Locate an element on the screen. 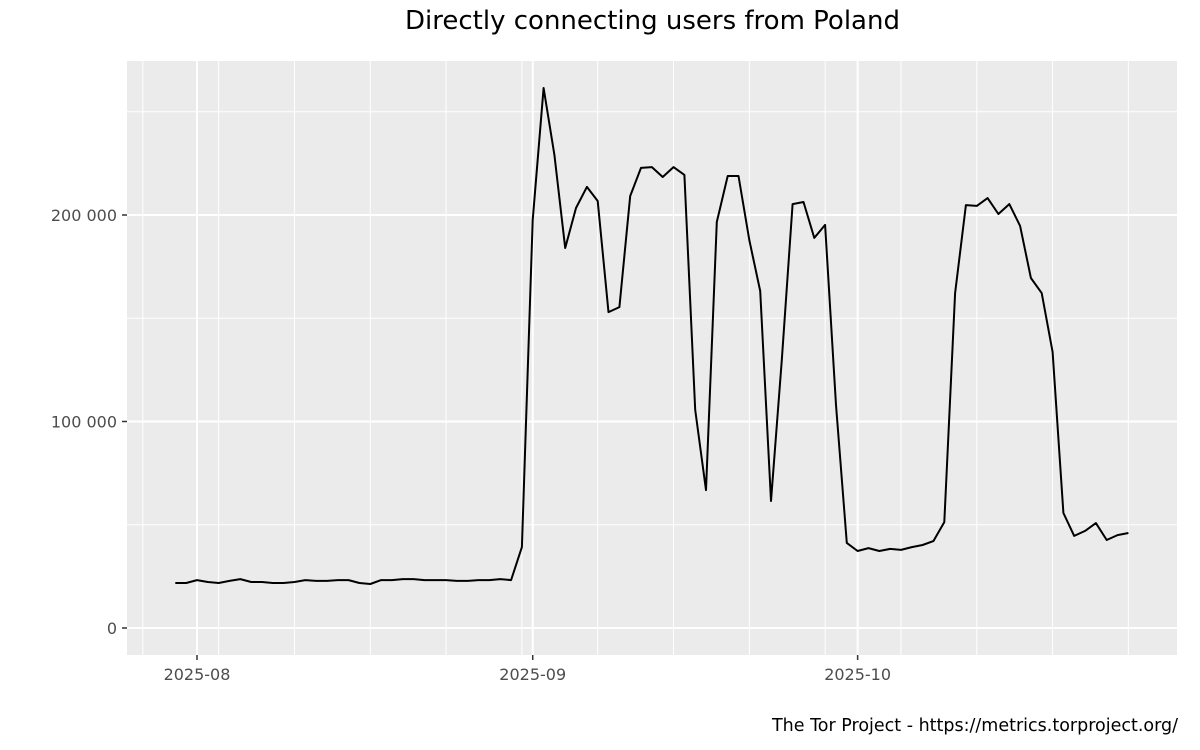  y-tick-label: 200 000 is located at coordinates (84, 215).